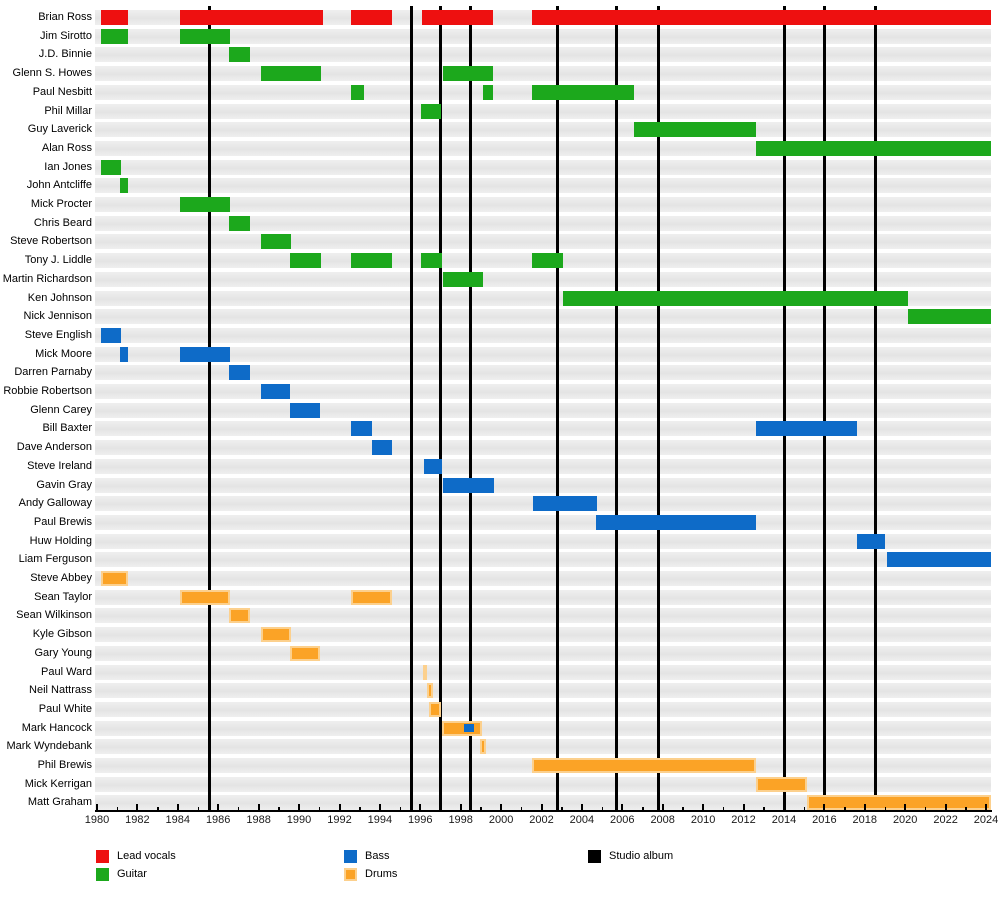 This screenshot has height=908, width=1000. Describe the element at coordinates (66, 35) in the screenshot. I see `member-label: Jim Sirotto` at that location.